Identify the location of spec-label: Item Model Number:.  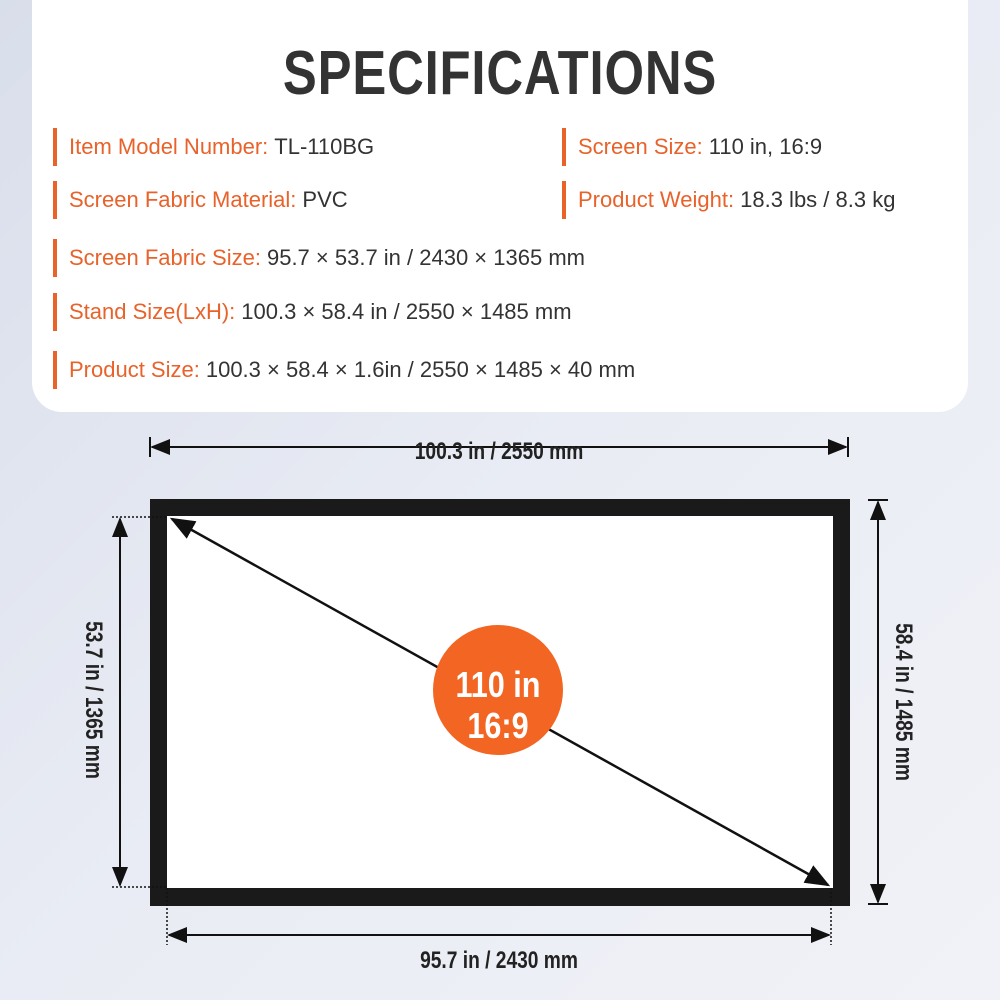
(169, 146).